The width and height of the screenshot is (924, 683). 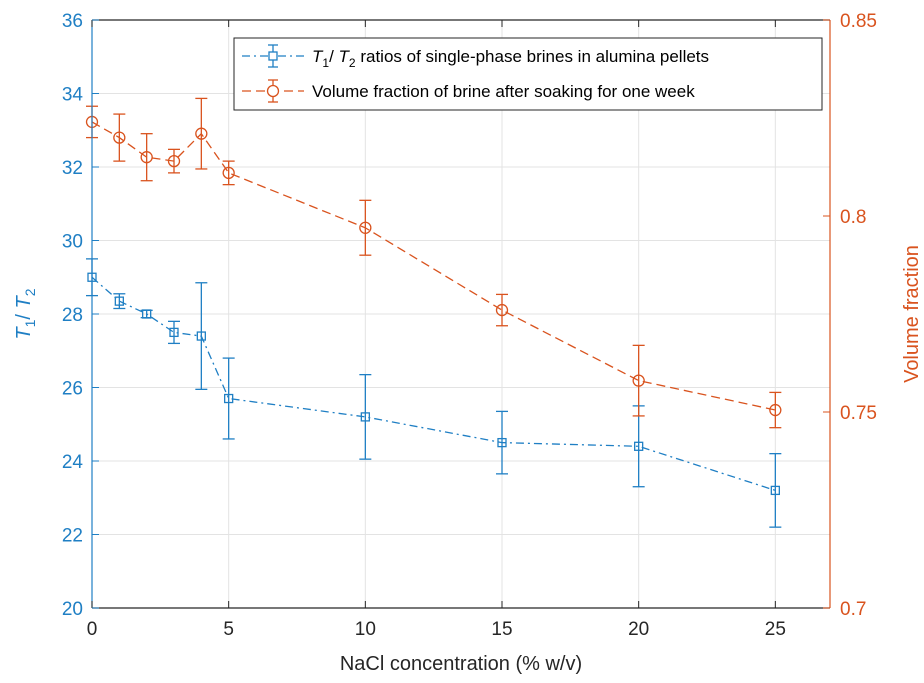 What do you see at coordinates (858, 21) in the screenshot?
I see `y-right-tick-label: 0.85` at bounding box center [858, 21].